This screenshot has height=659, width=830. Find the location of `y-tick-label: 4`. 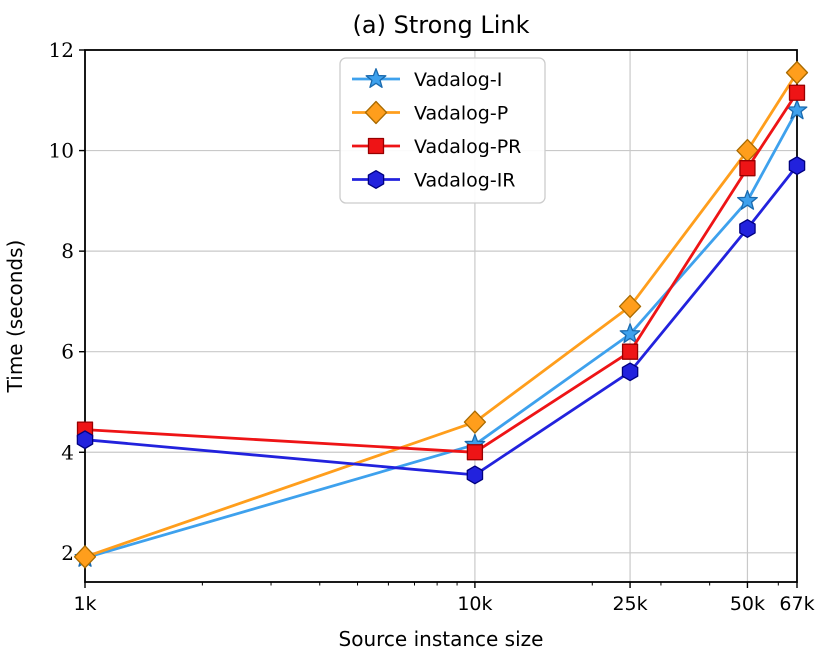

y-tick-label: 4 is located at coordinates (67, 452).